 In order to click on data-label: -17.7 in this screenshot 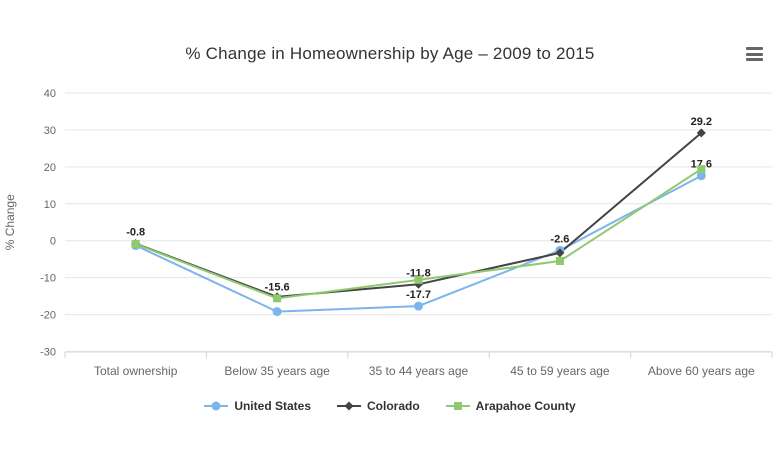, I will do `click(418, 295)`.